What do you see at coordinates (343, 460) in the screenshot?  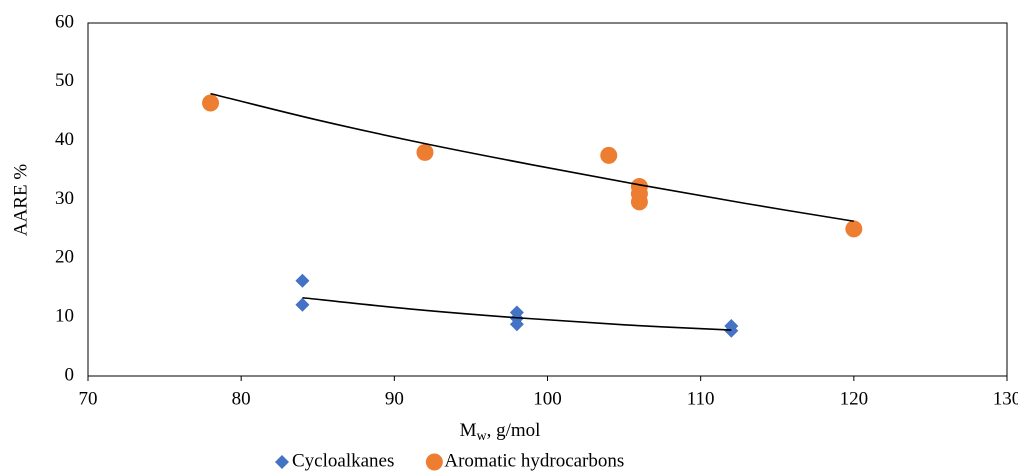 I see `legend-label: Cycloalkanes` at bounding box center [343, 460].